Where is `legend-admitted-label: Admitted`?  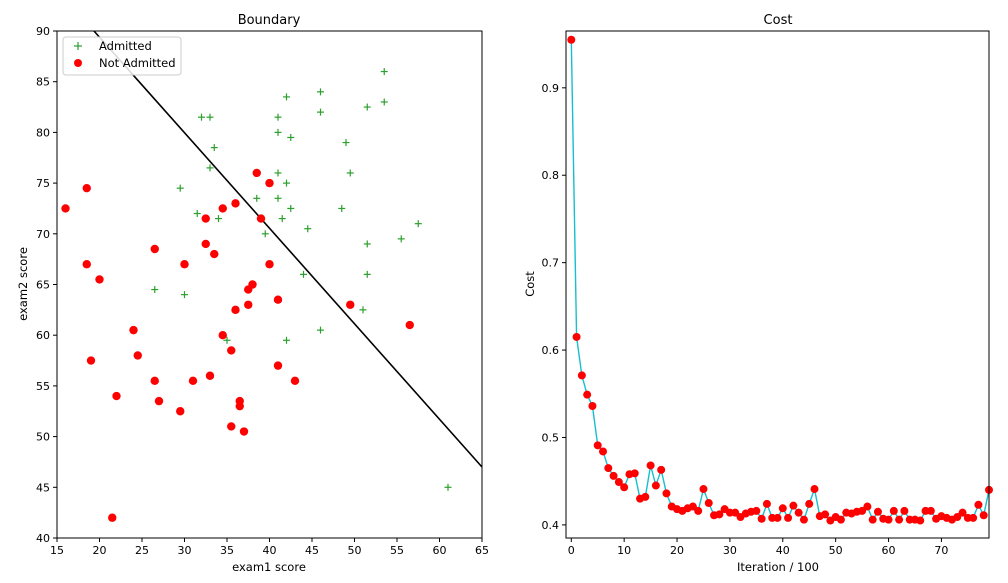
legend-admitted-label: Admitted is located at coordinates (125, 46).